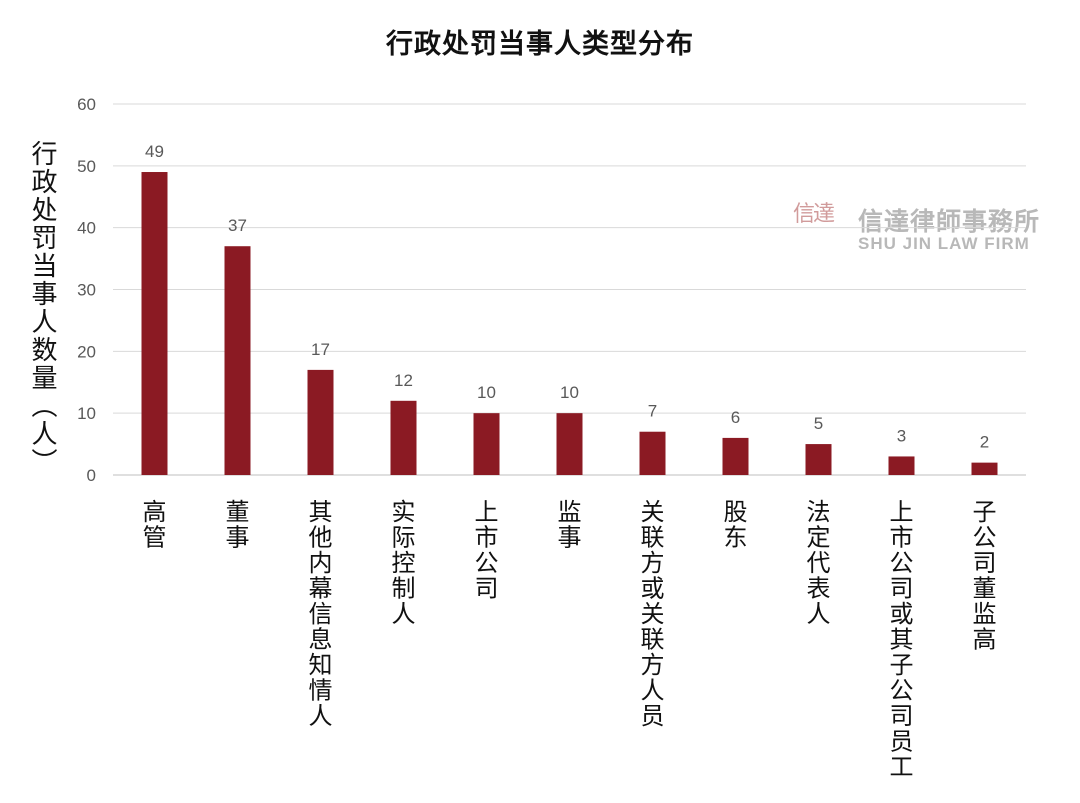  I want to click on data-label: 7, so click(652, 411).